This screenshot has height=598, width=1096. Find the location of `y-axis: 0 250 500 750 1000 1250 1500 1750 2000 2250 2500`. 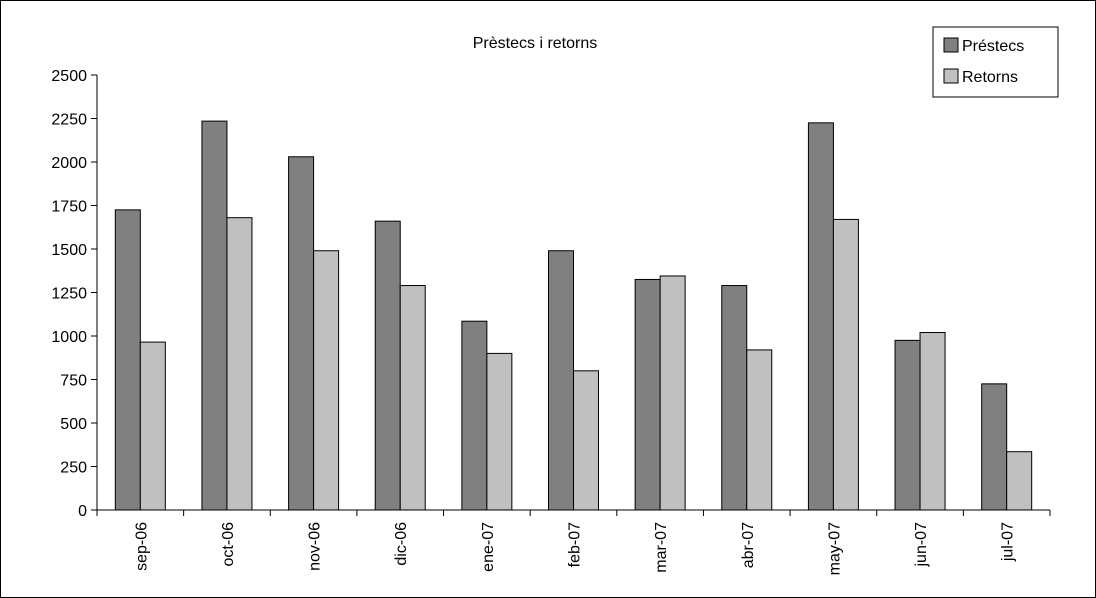

y-axis: 0 250 500 750 1000 1250 1500 1750 2000 2250 2500 is located at coordinates (74, 294).